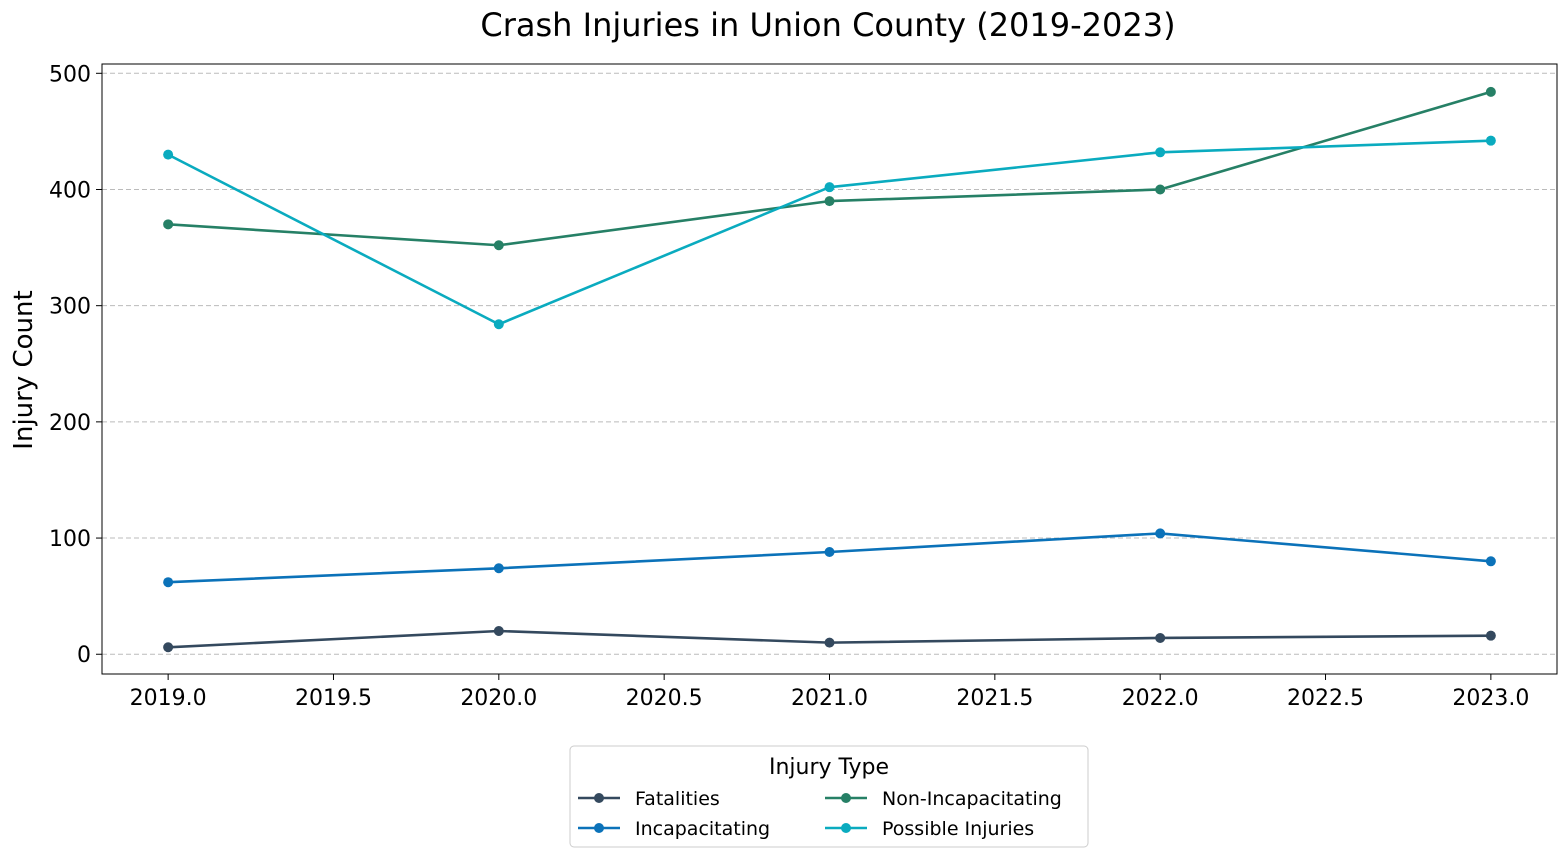 The image size is (1565, 857). I want to click on legend-item-non-incapacitating: Non-Incapacitating, so click(943, 799).